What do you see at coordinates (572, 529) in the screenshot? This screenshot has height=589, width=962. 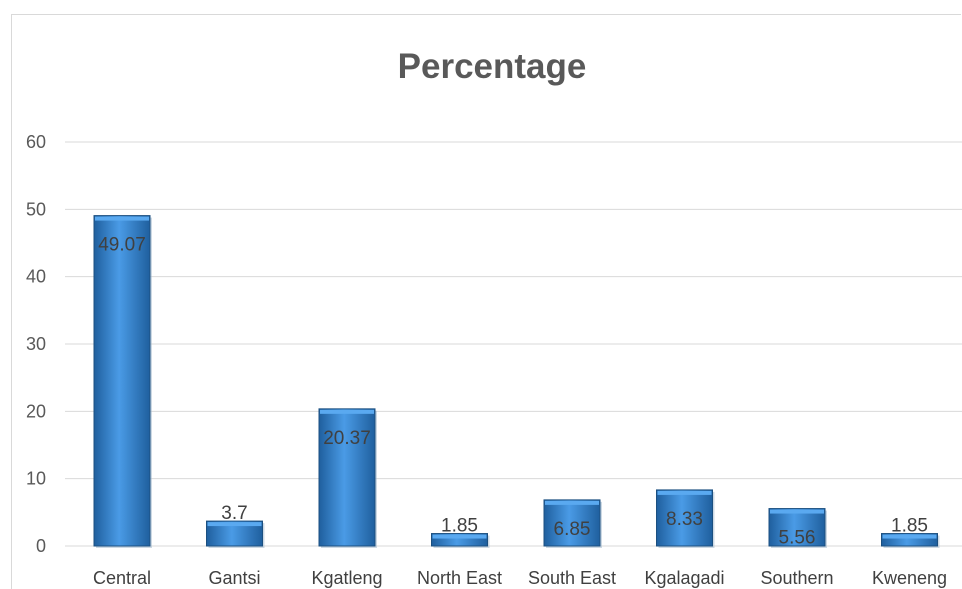 I see `data-label: 6.85` at bounding box center [572, 529].